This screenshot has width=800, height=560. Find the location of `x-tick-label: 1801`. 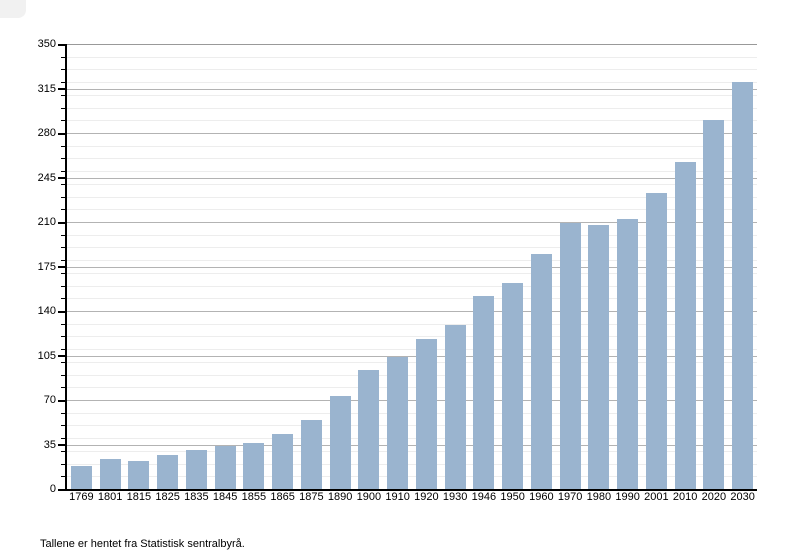

x-tick-label: 1801 is located at coordinates (110, 497).